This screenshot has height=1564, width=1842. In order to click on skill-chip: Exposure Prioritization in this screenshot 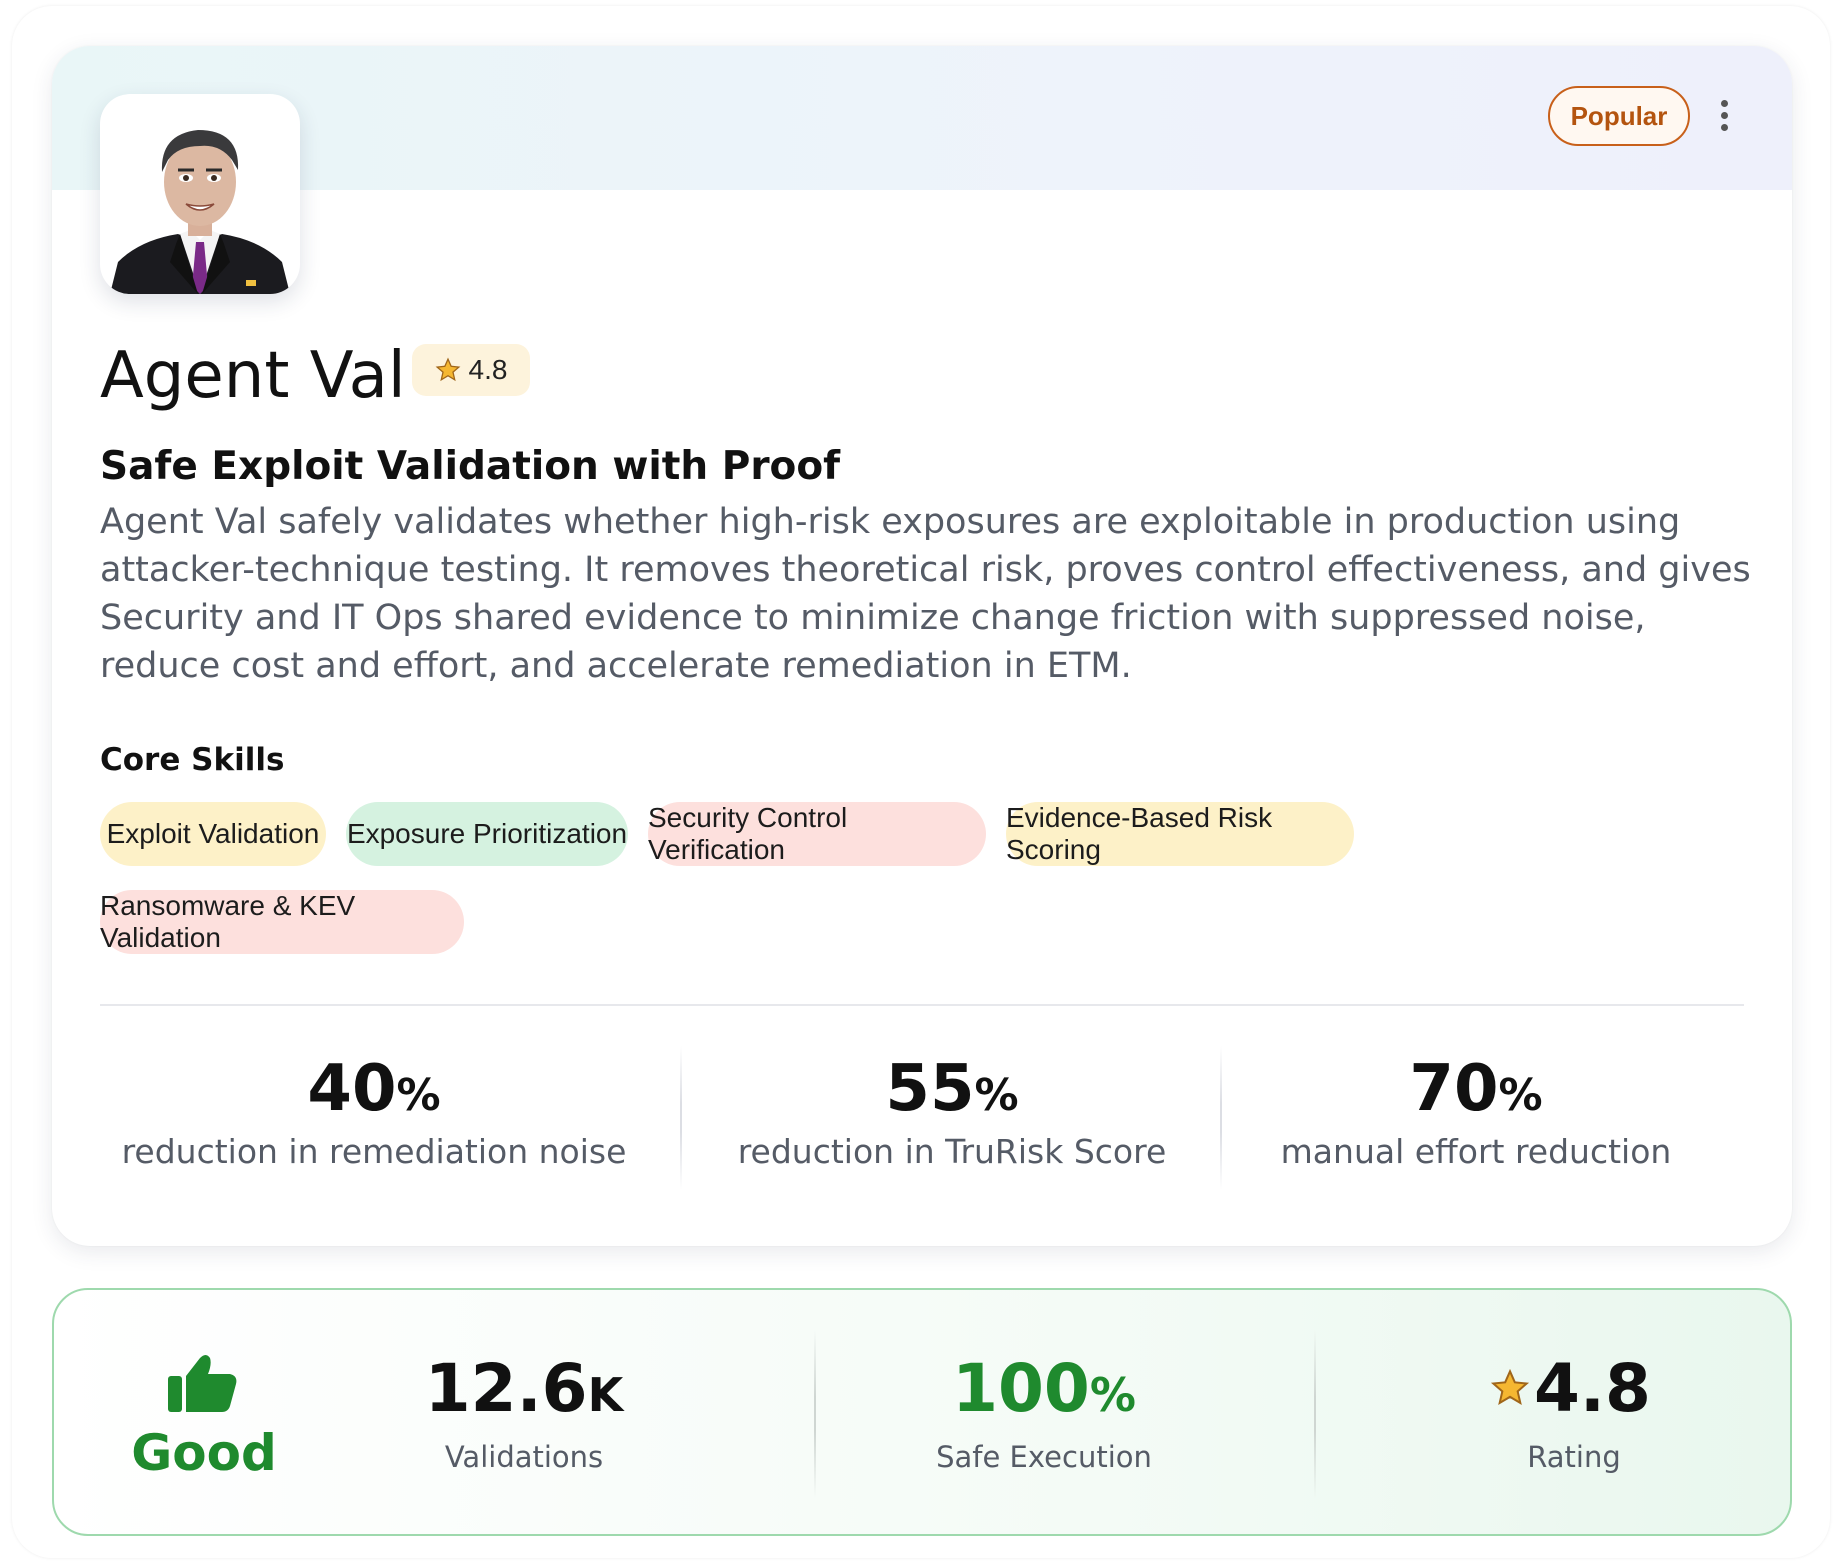, I will do `click(487, 834)`.